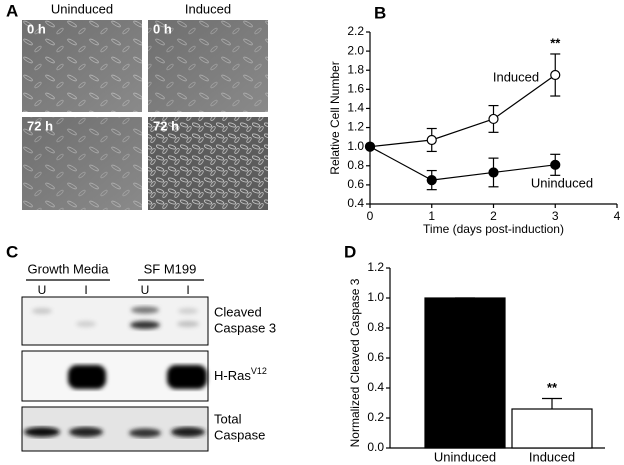 Image resolution: width=624 pixels, height=465 pixels. Describe the element at coordinates (355, 50) in the screenshot. I see `y-tick-label: 2.0` at that location.